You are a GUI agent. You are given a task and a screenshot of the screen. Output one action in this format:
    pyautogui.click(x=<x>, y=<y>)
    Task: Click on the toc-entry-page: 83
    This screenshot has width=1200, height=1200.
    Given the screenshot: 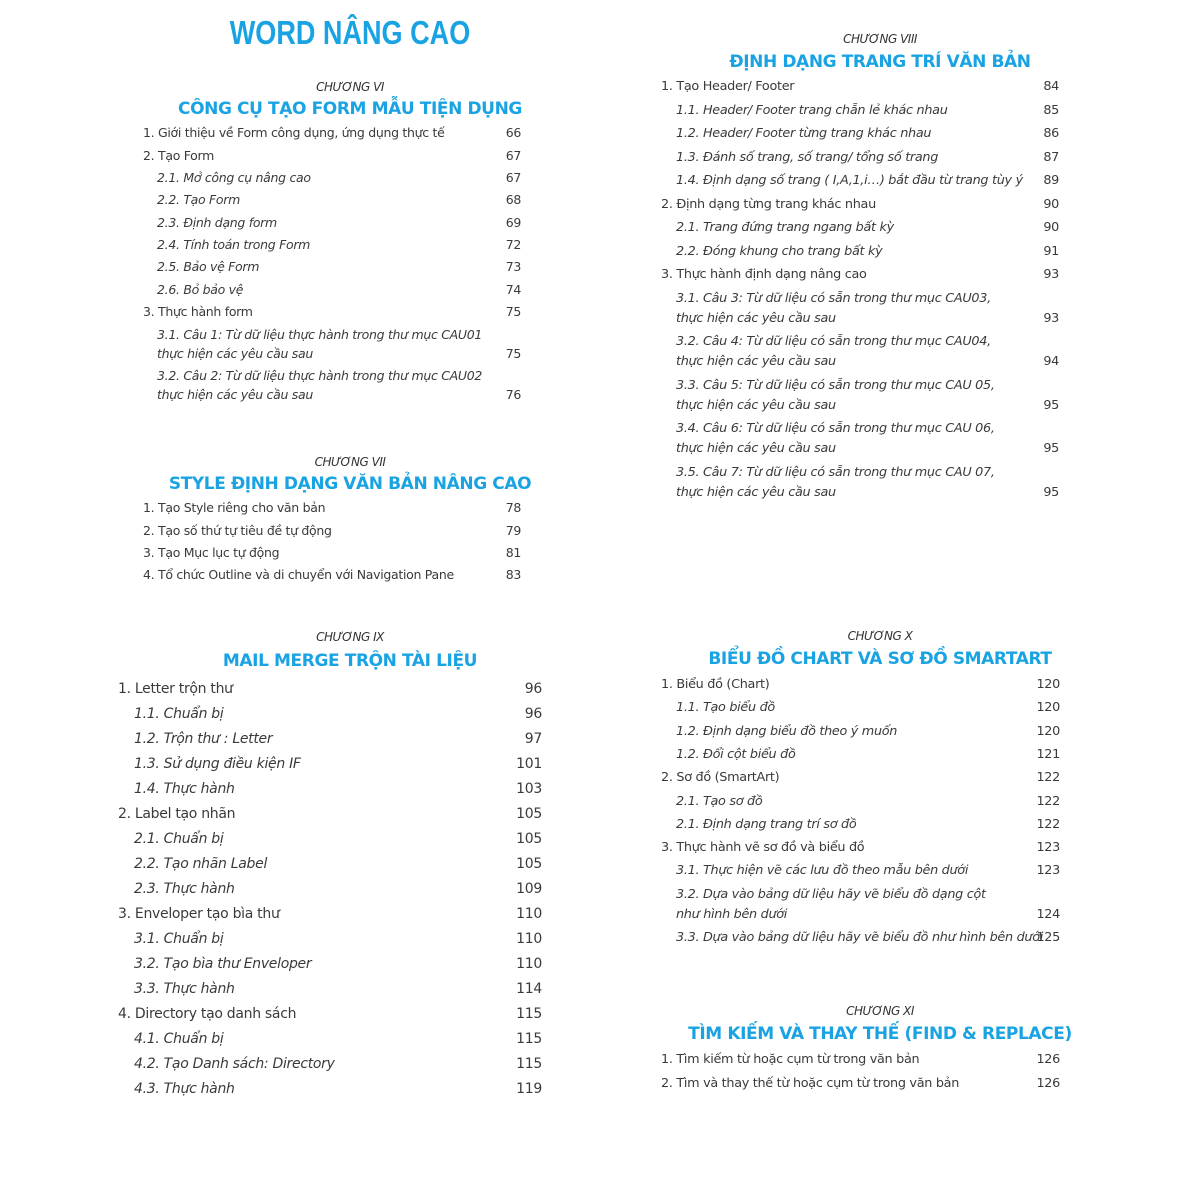 What is the action you would take?
    pyautogui.click(x=513, y=575)
    